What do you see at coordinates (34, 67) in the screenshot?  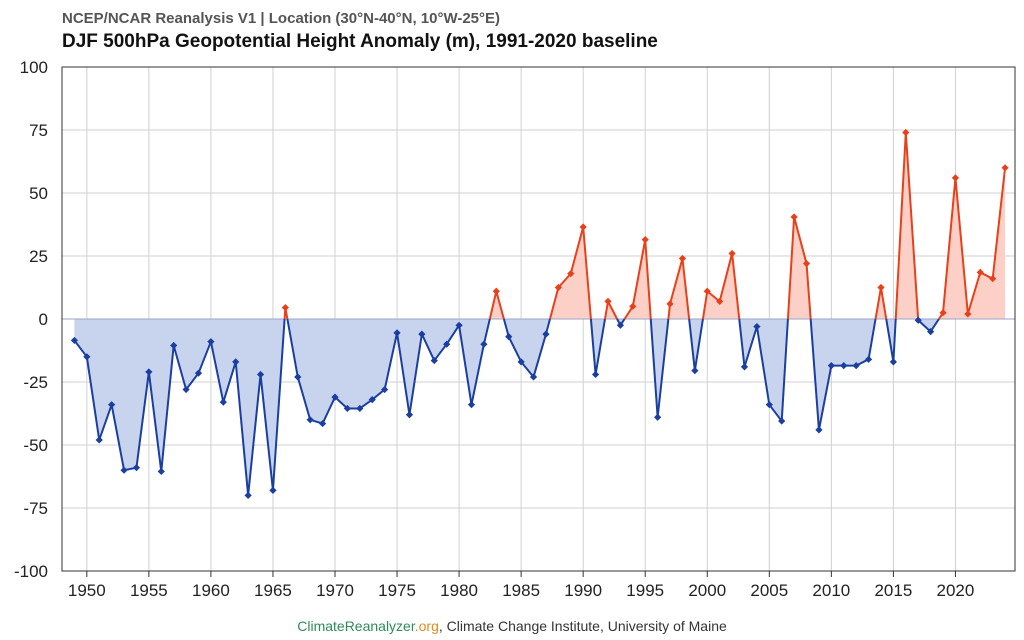 I see `y-tick-label: 100` at bounding box center [34, 67].